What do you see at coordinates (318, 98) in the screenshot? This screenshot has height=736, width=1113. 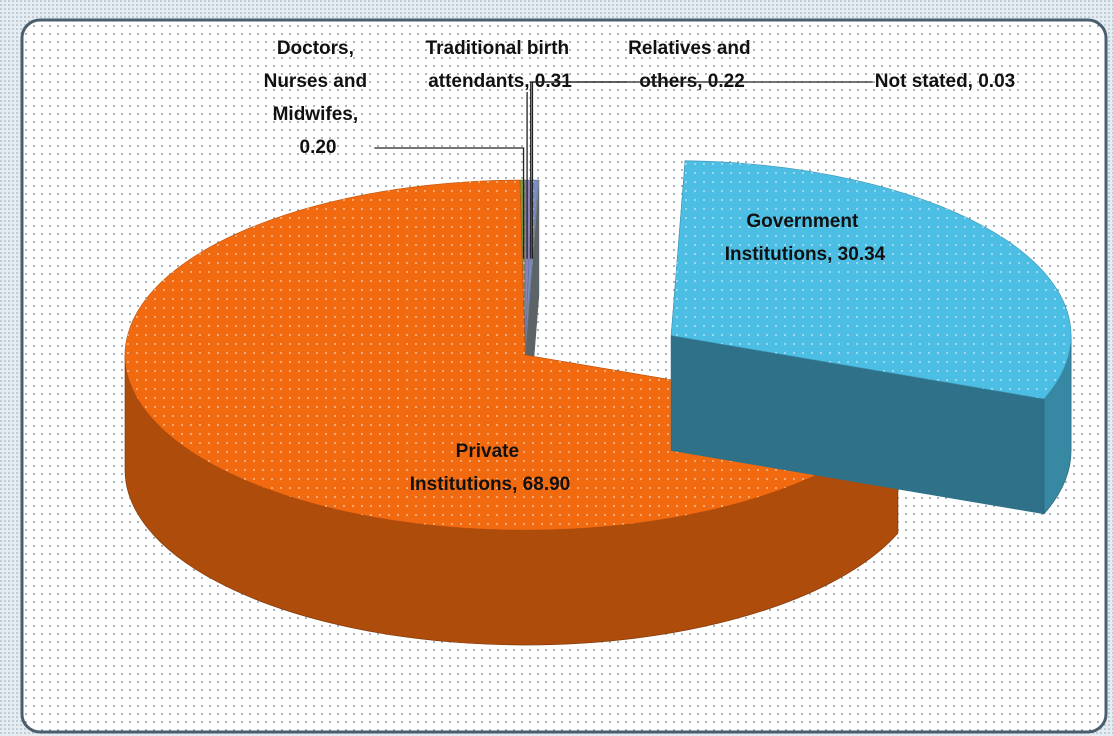 I see `data-label: Doctors, Nurses and Midwifes, 0.20` at bounding box center [318, 98].